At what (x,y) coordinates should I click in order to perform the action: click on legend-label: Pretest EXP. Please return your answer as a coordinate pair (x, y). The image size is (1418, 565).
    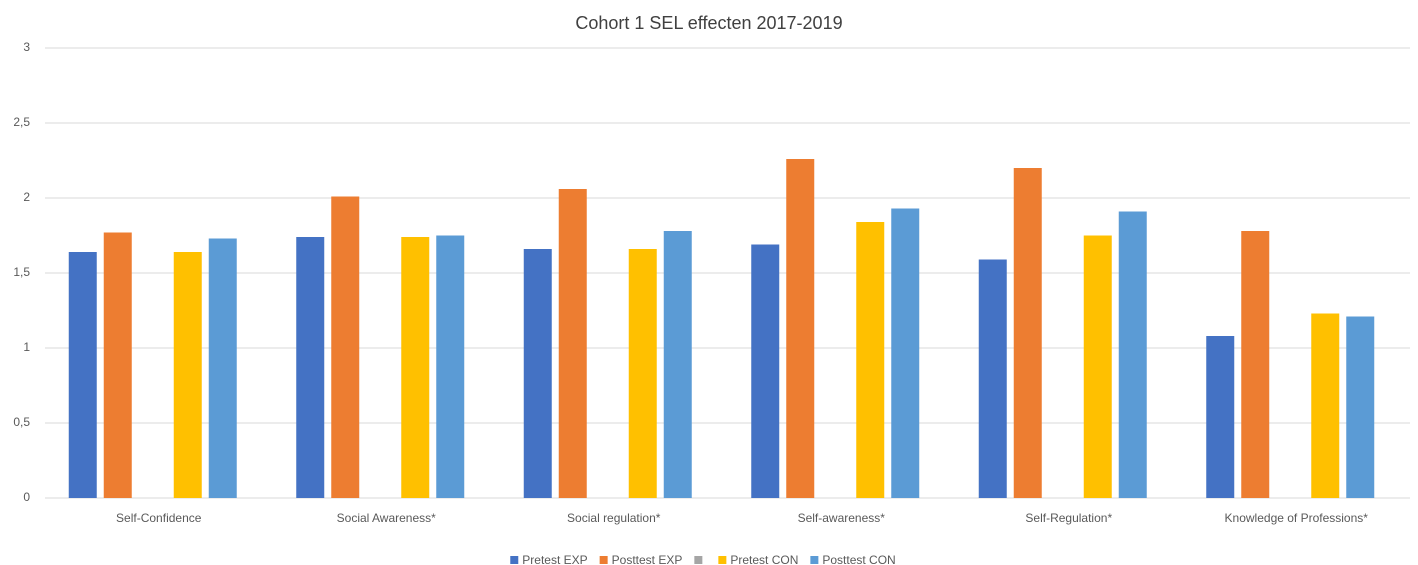
    Looking at the image, I should click on (554, 559).